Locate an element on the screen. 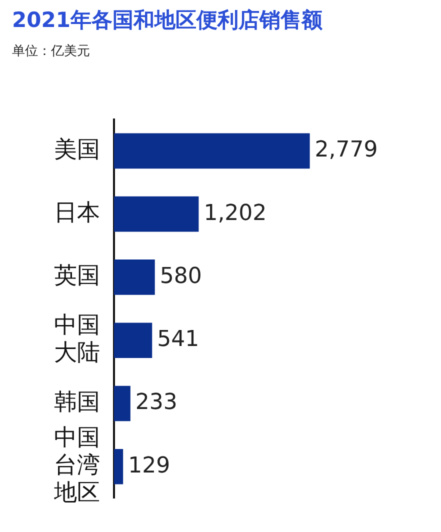 The width and height of the screenshot is (441, 532). data-label: 233 is located at coordinates (156, 403).